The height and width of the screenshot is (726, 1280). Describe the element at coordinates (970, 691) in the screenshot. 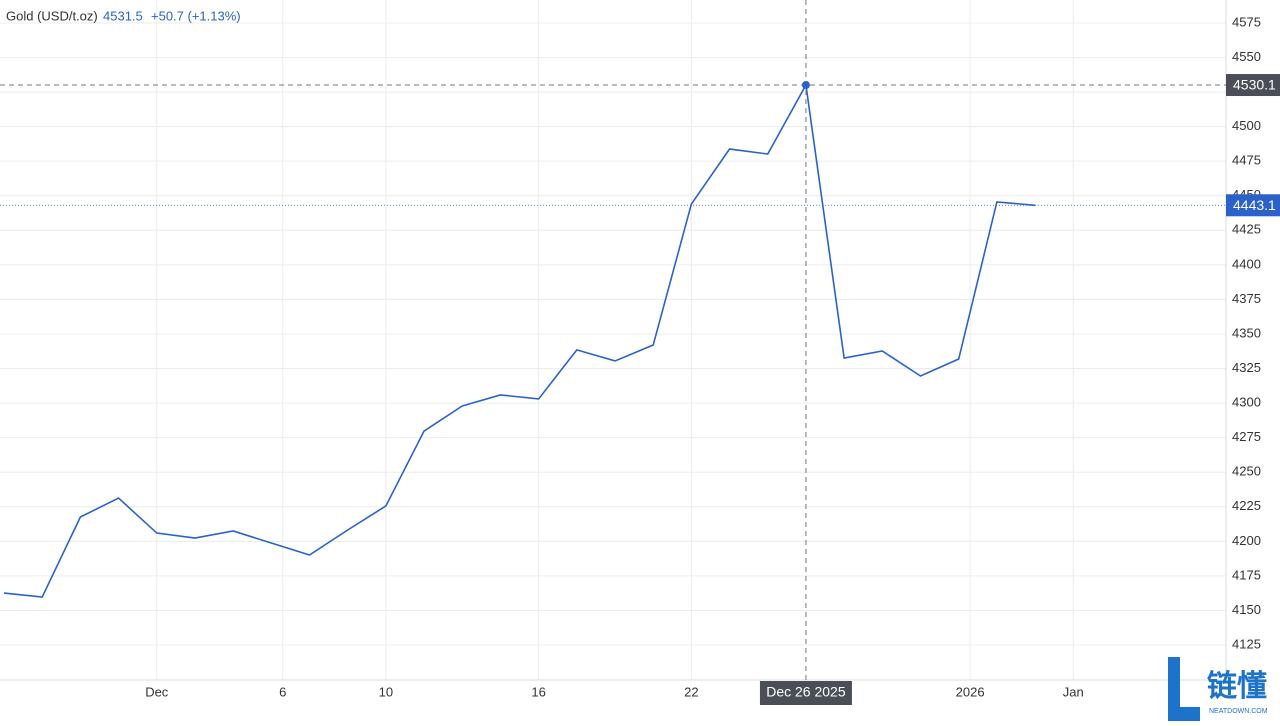

I see `x-tick-label: 2026` at that location.